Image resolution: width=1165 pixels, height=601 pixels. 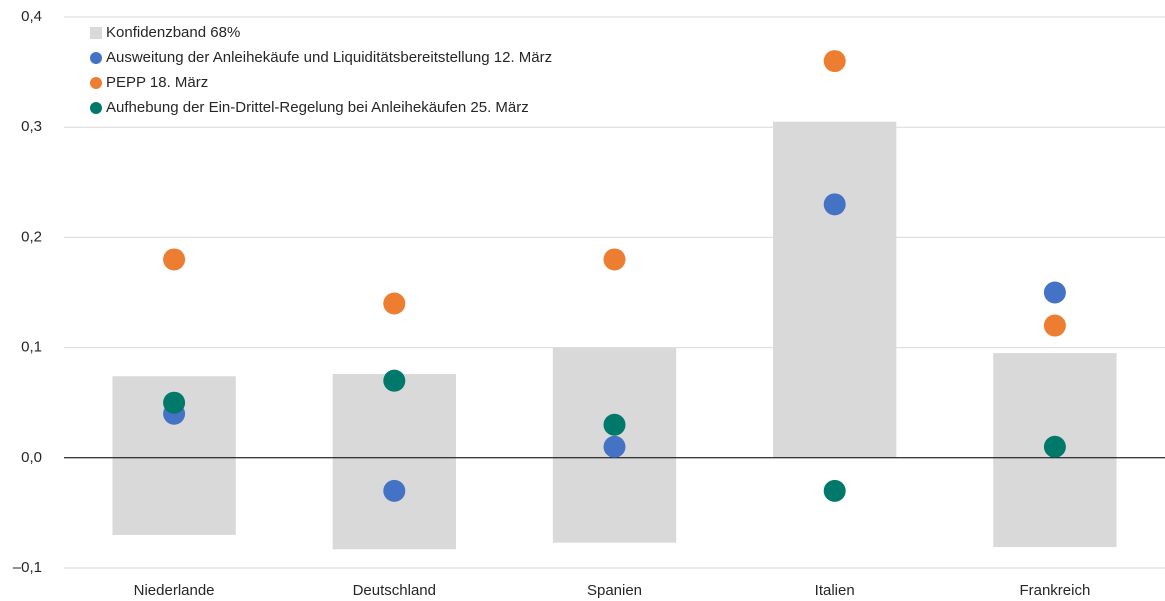 I want to click on legend-label: Konfidenzband 68%, so click(x=173, y=32).